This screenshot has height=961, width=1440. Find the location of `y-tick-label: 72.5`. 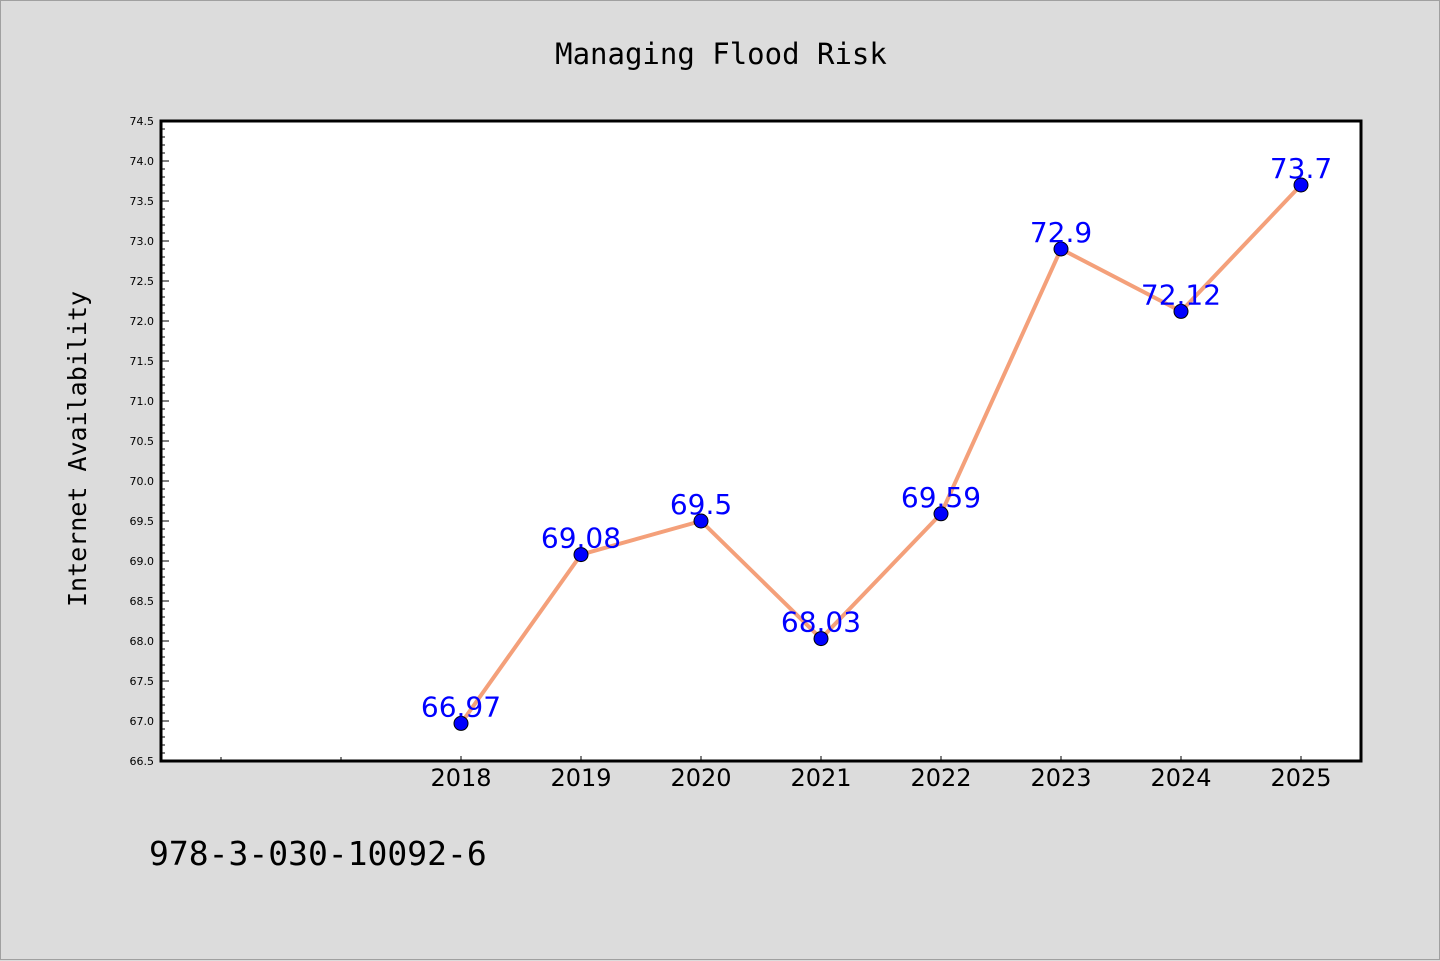

y-tick-label: 72.5 is located at coordinates (142, 281).